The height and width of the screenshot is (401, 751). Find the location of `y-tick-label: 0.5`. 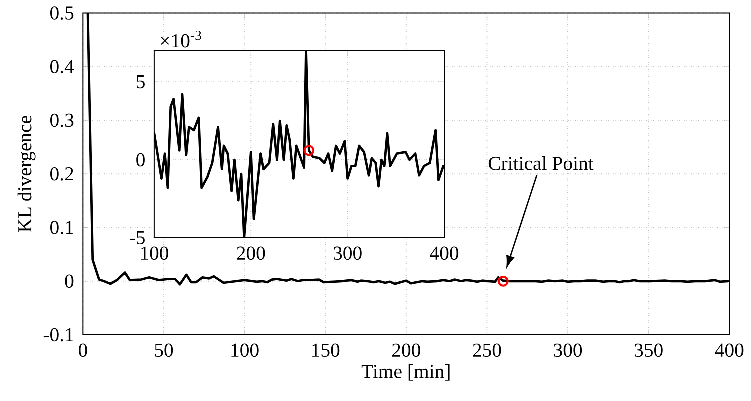

y-tick-label: 0.5 is located at coordinates (62, 13).